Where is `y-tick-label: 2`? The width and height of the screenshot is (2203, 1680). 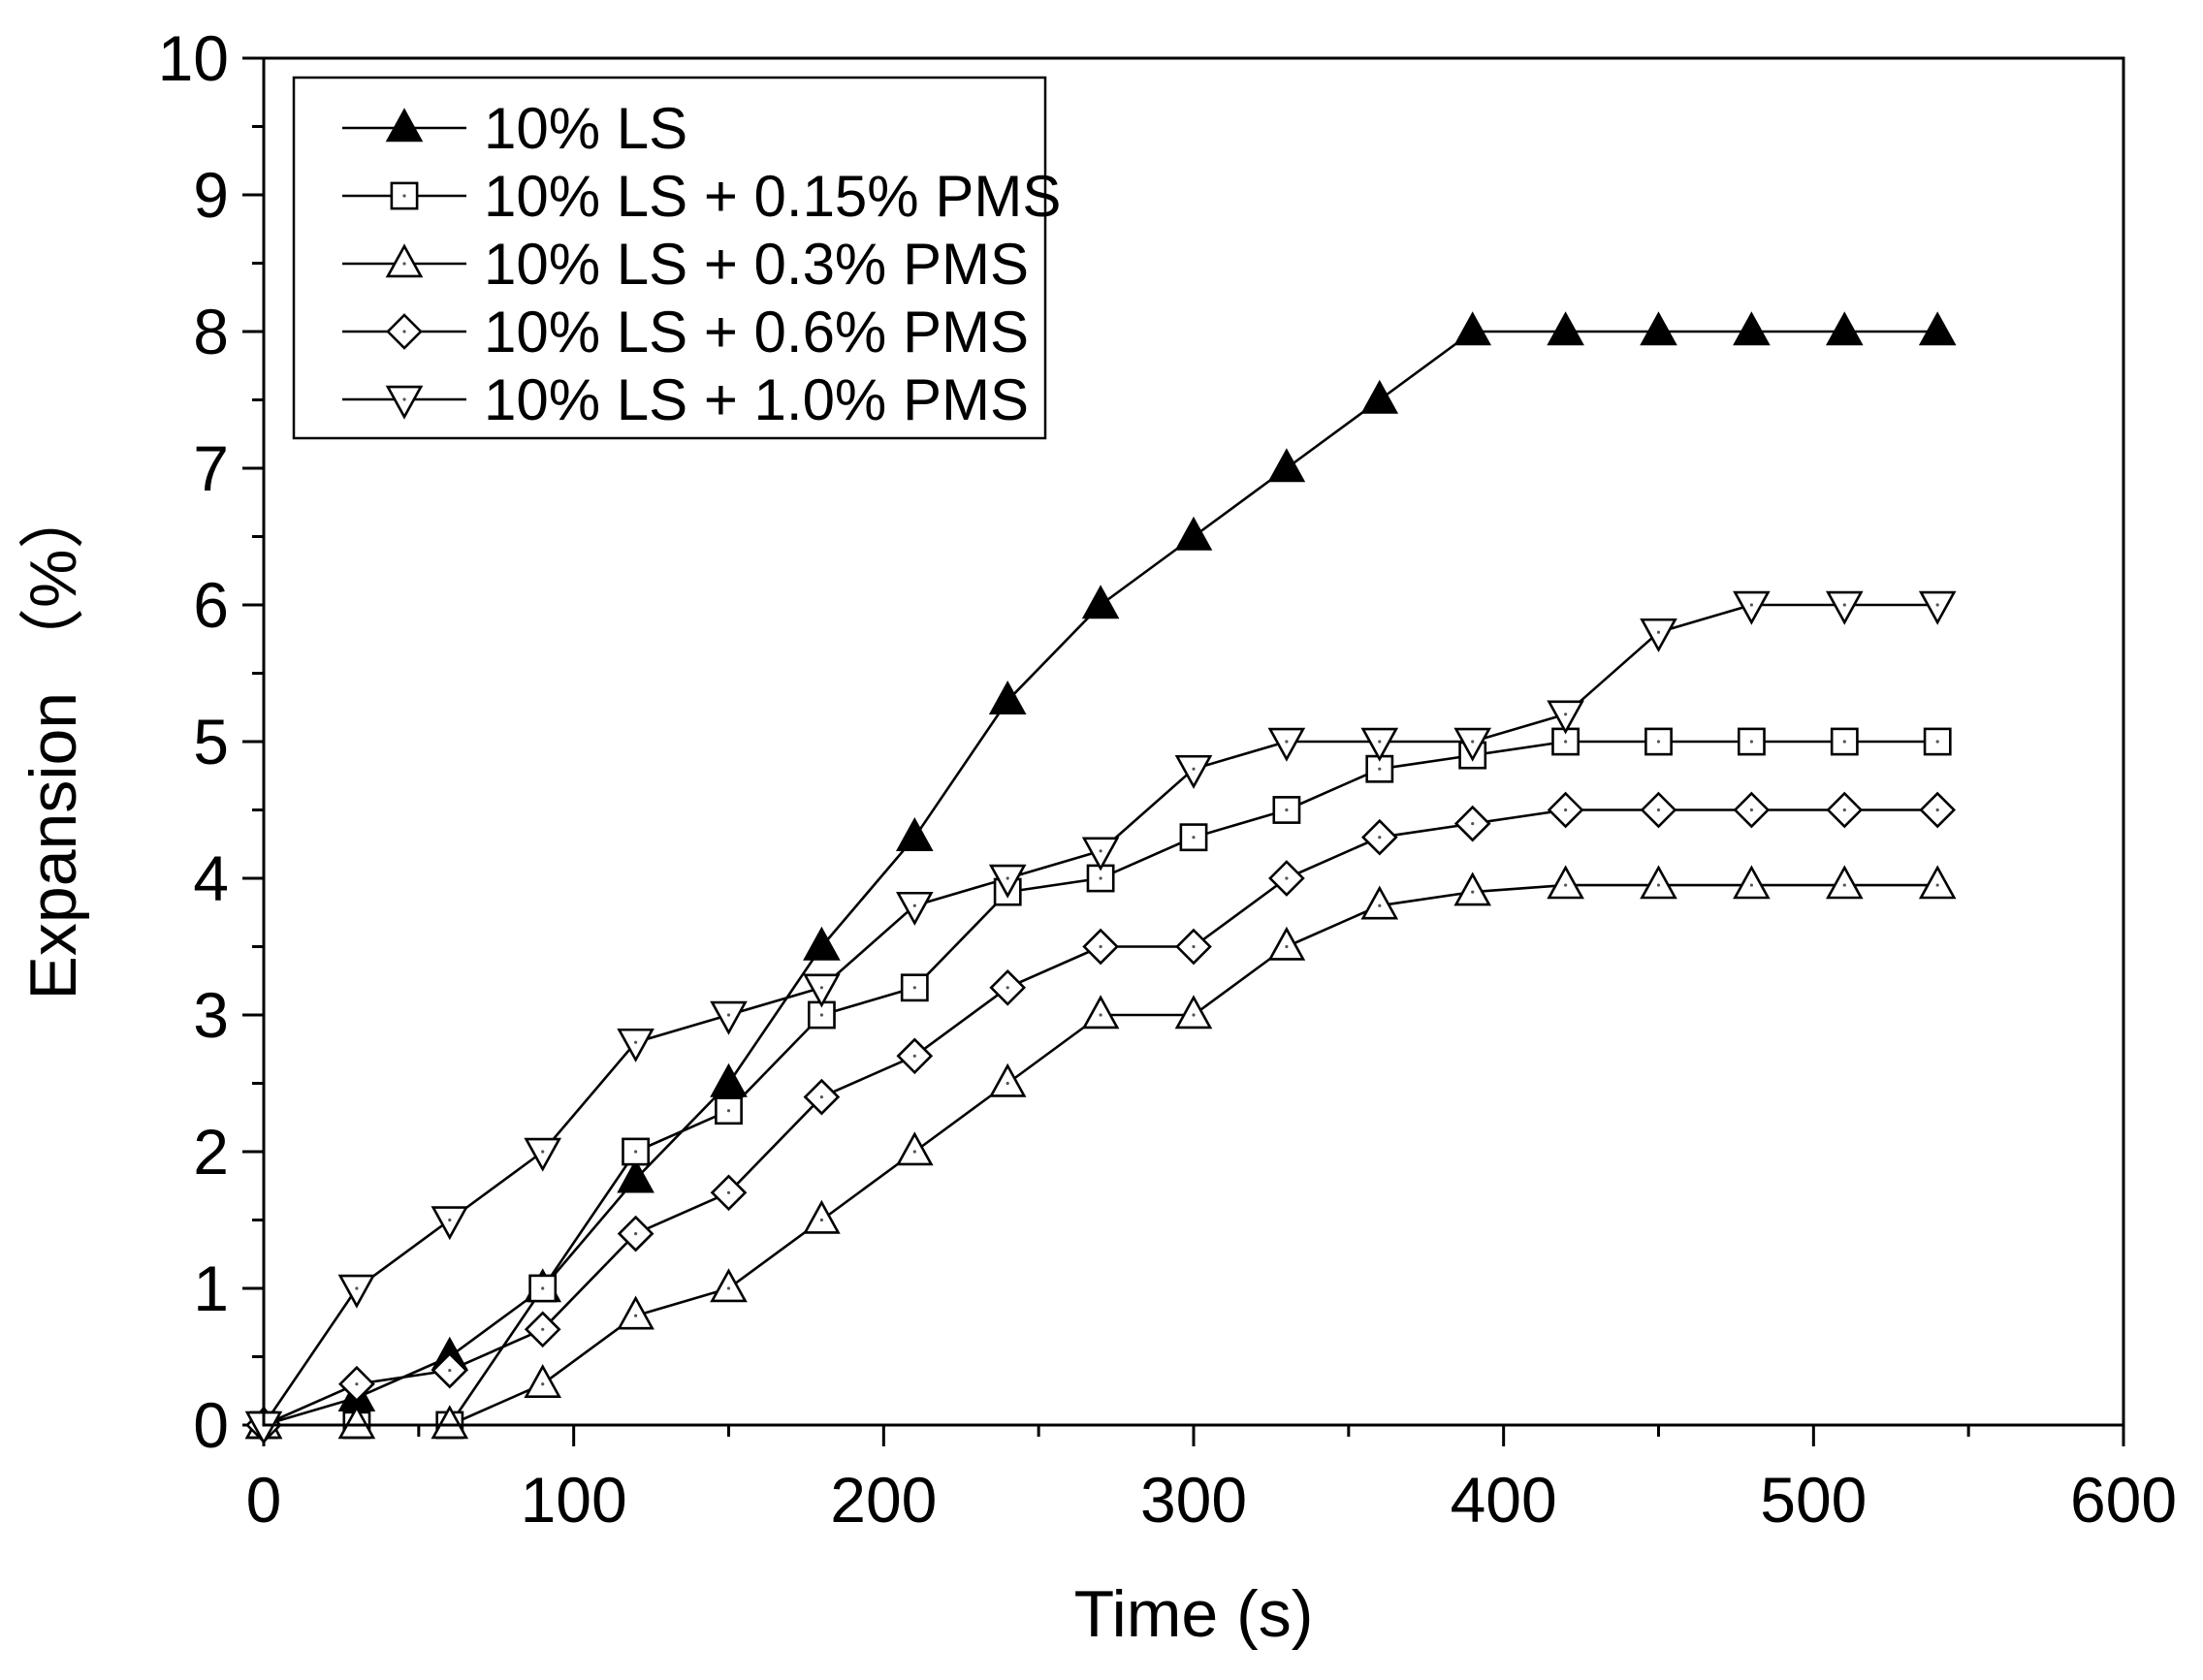
y-tick-label: 2 is located at coordinates (211, 1152).